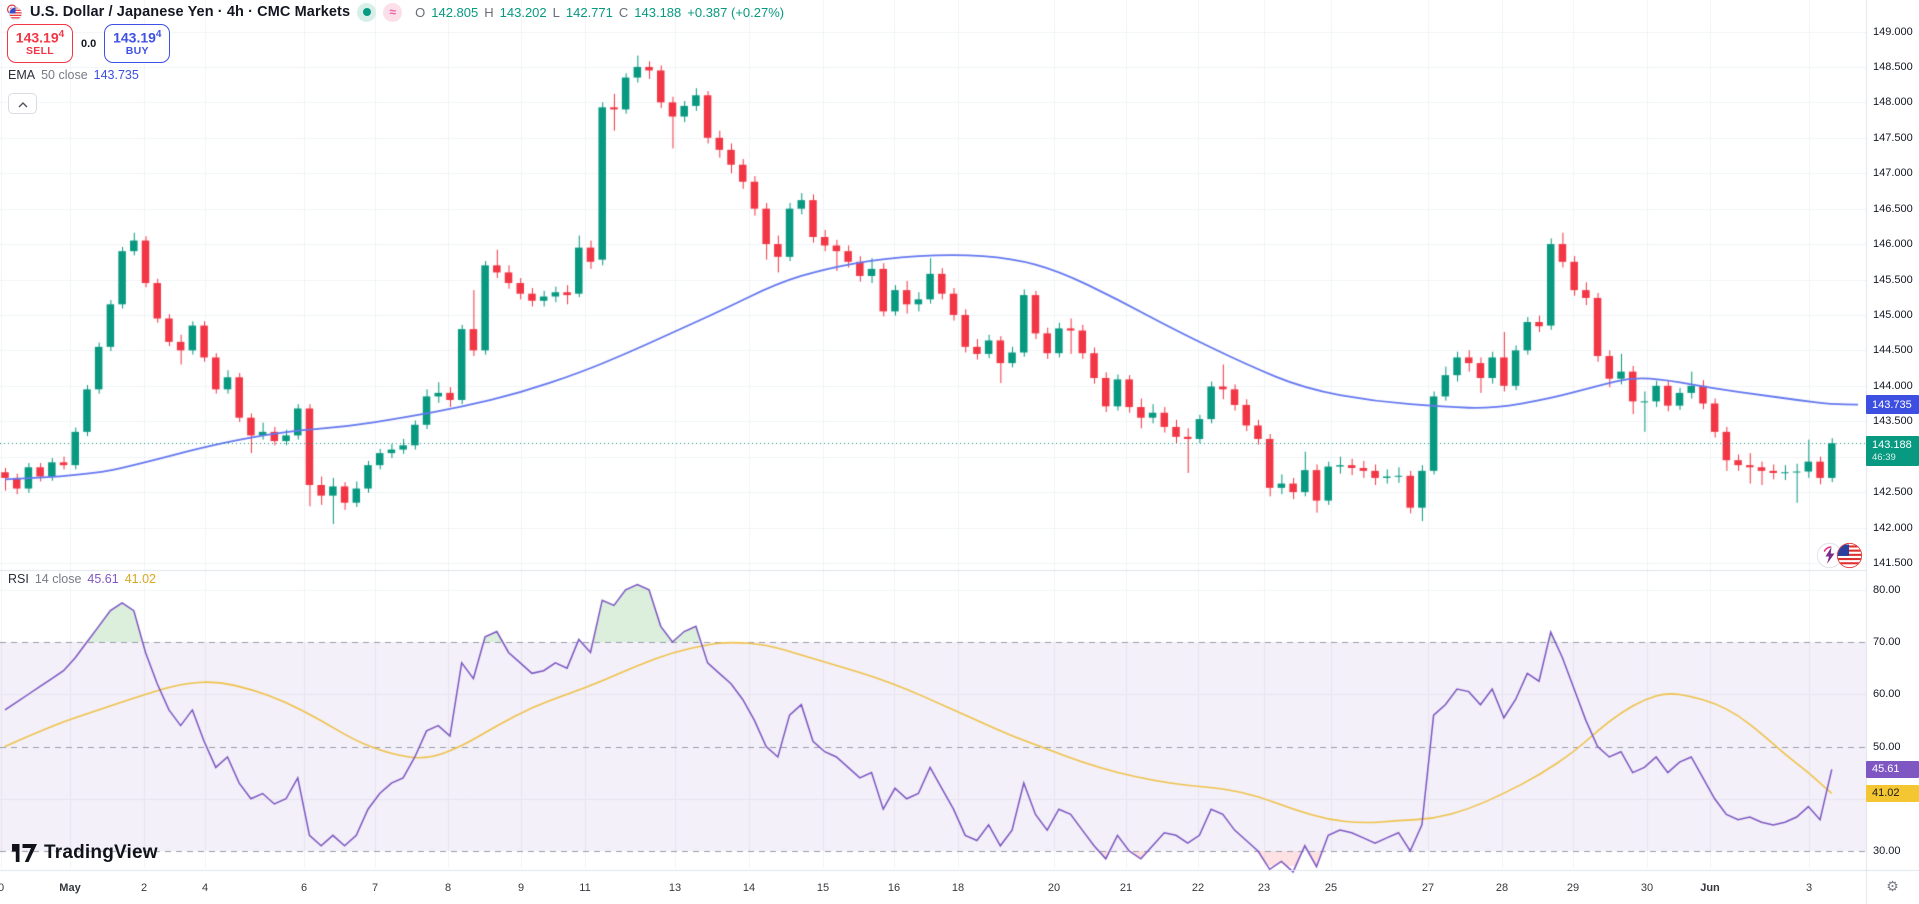  What do you see at coordinates (521, 888) in the screenshot?
I see `time-axis-label: 9` at bounding box center [521, 888].